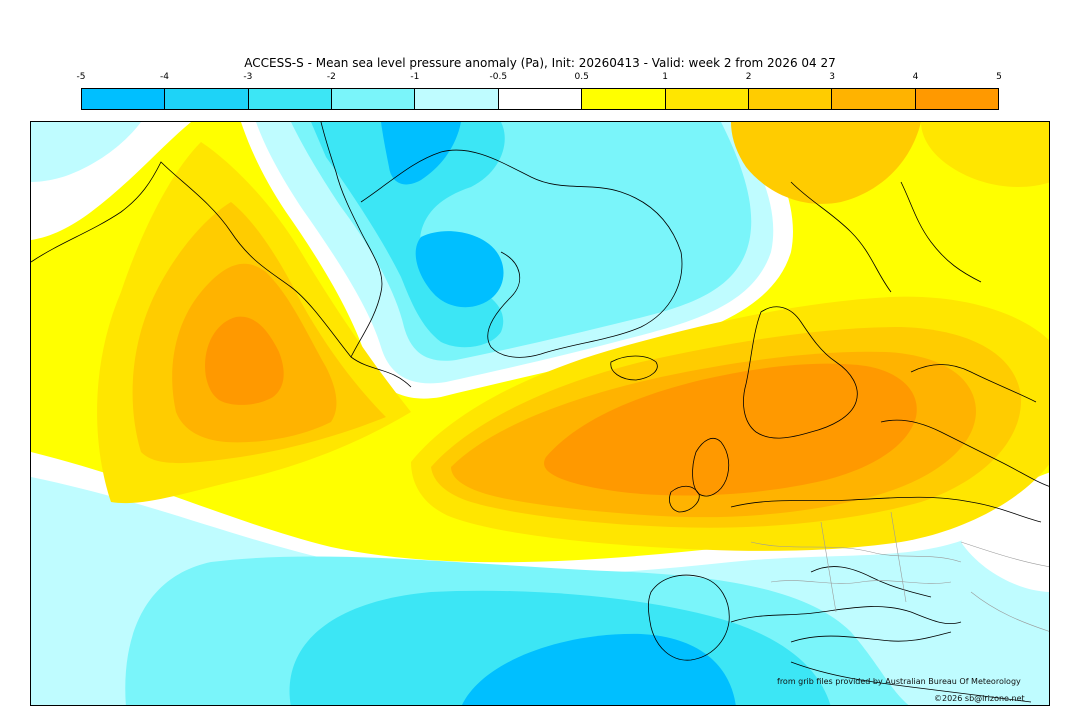 The width and height of the screenshot is (1080, 718). I want to click on contour-strong-blue-greenland, so click(459, 269).